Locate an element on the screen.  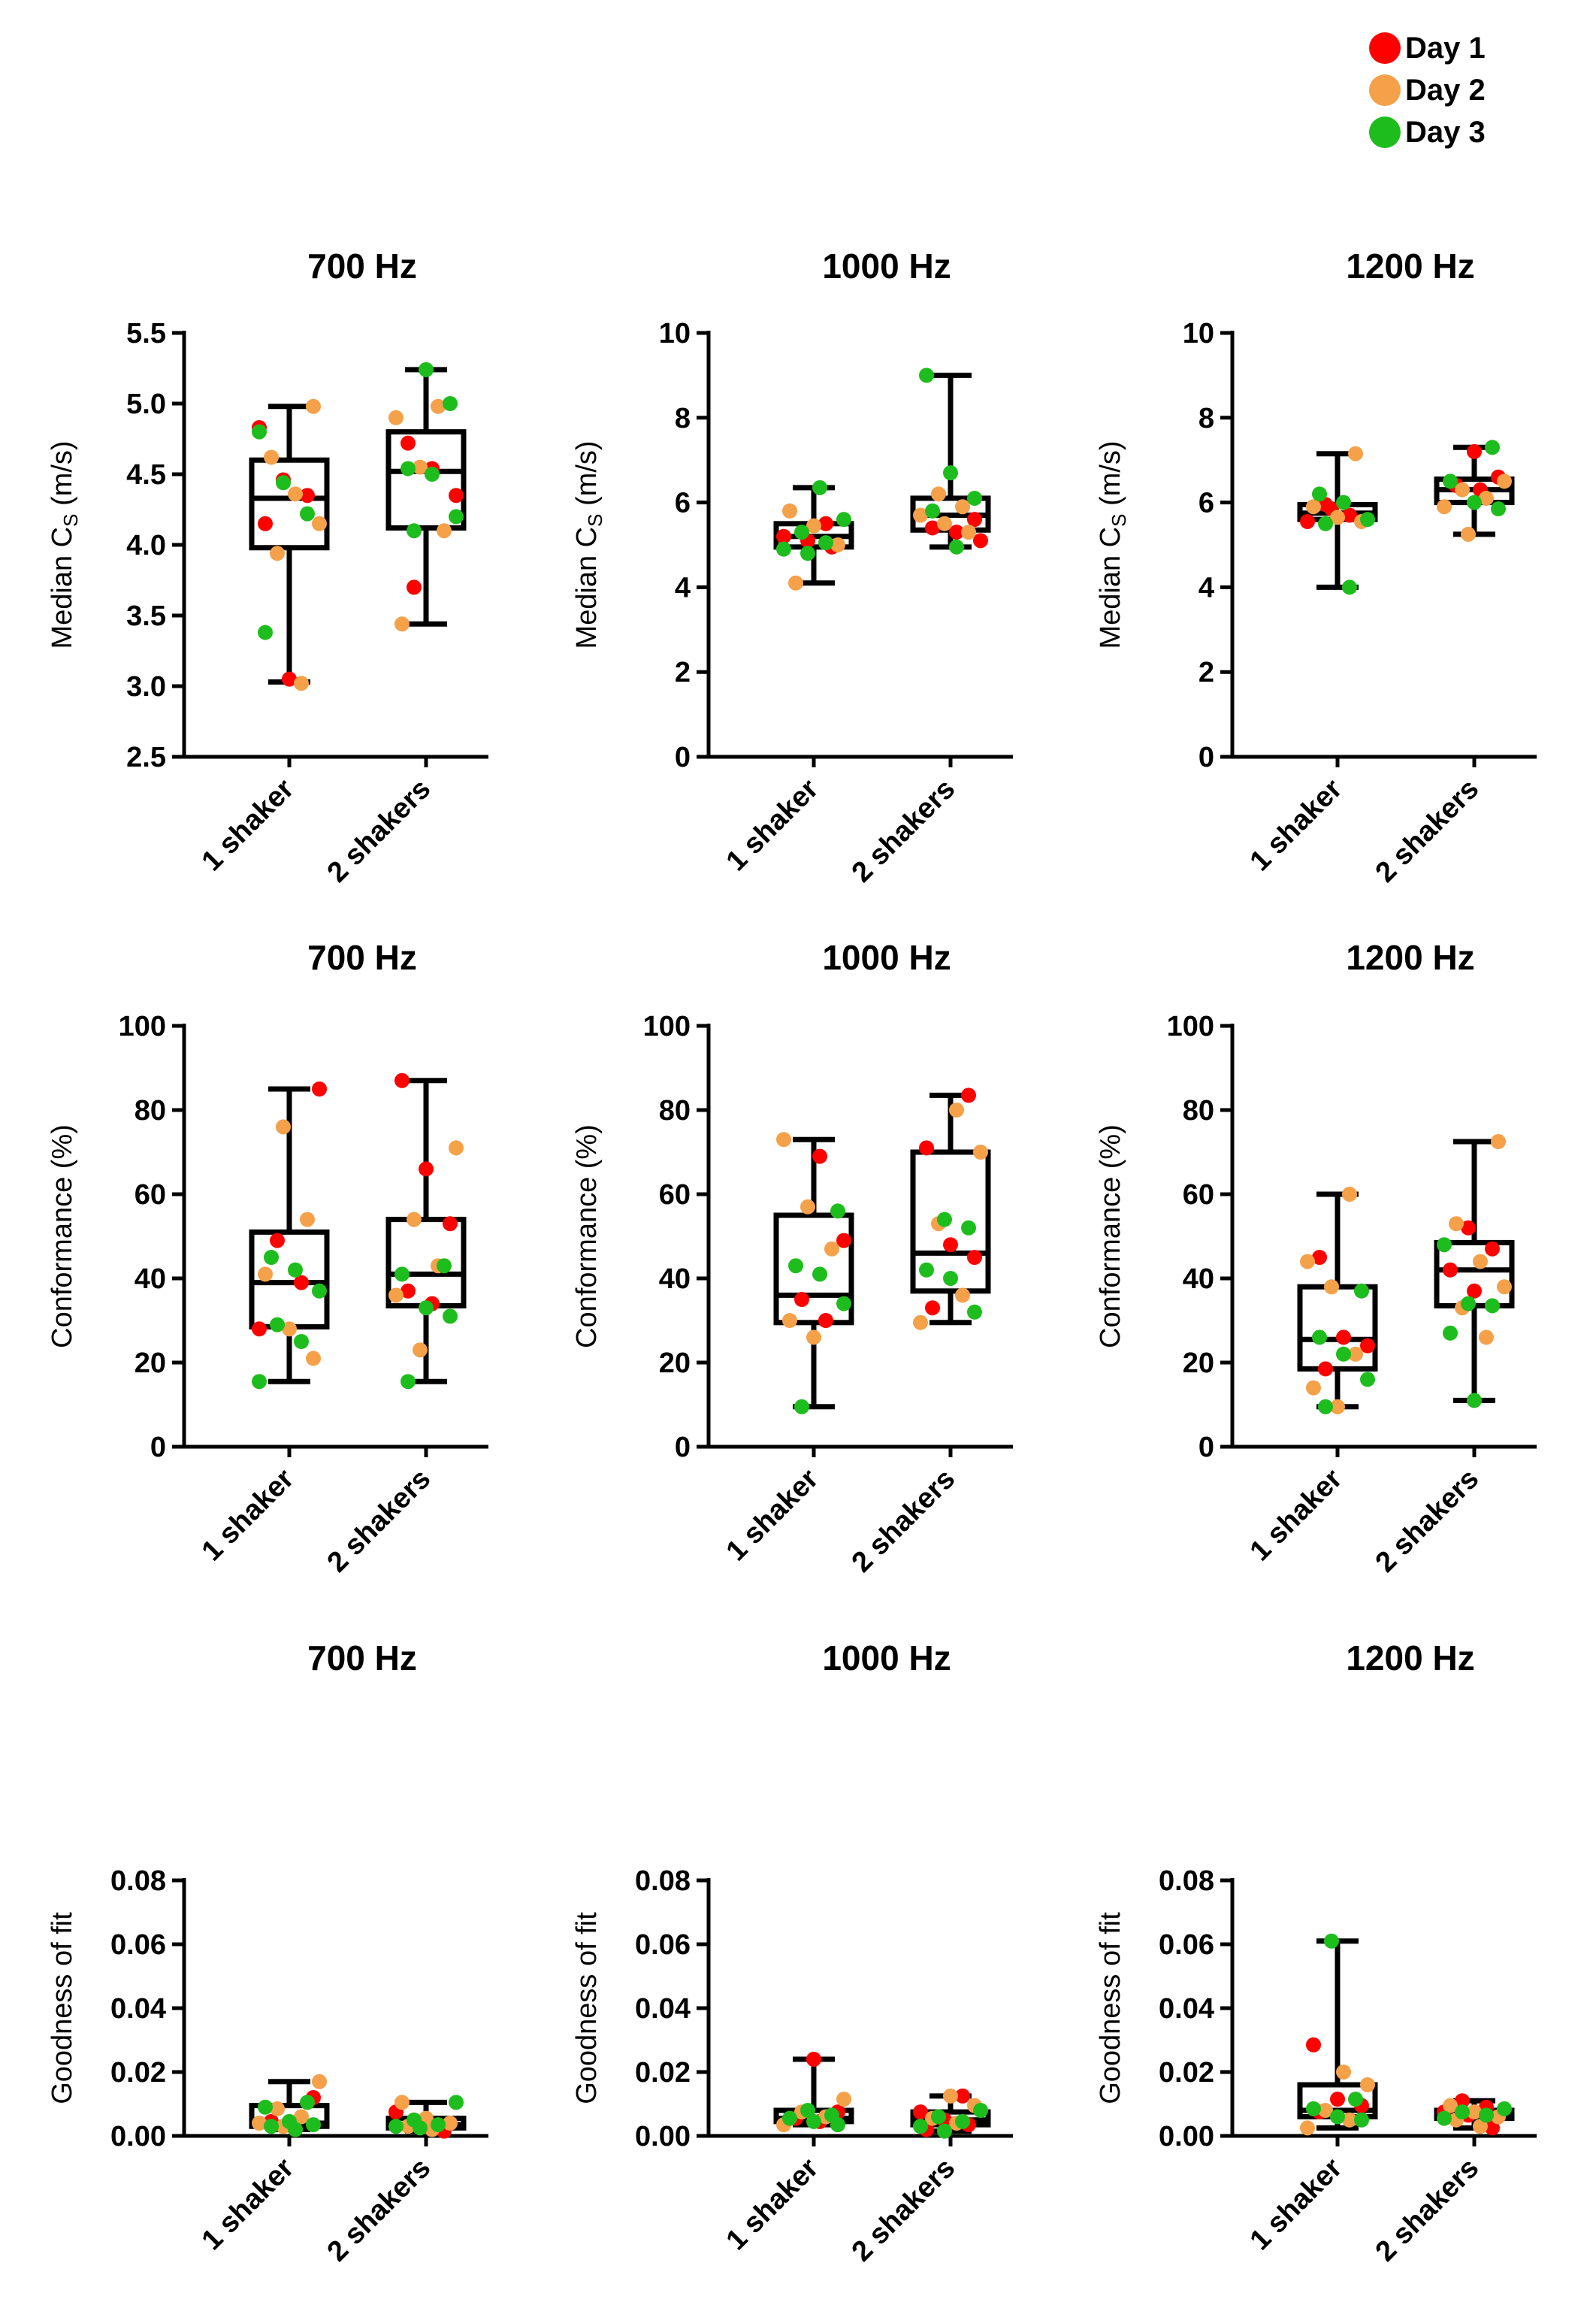
y-tick-label: 80 is located at coordinates (1198, 1111).